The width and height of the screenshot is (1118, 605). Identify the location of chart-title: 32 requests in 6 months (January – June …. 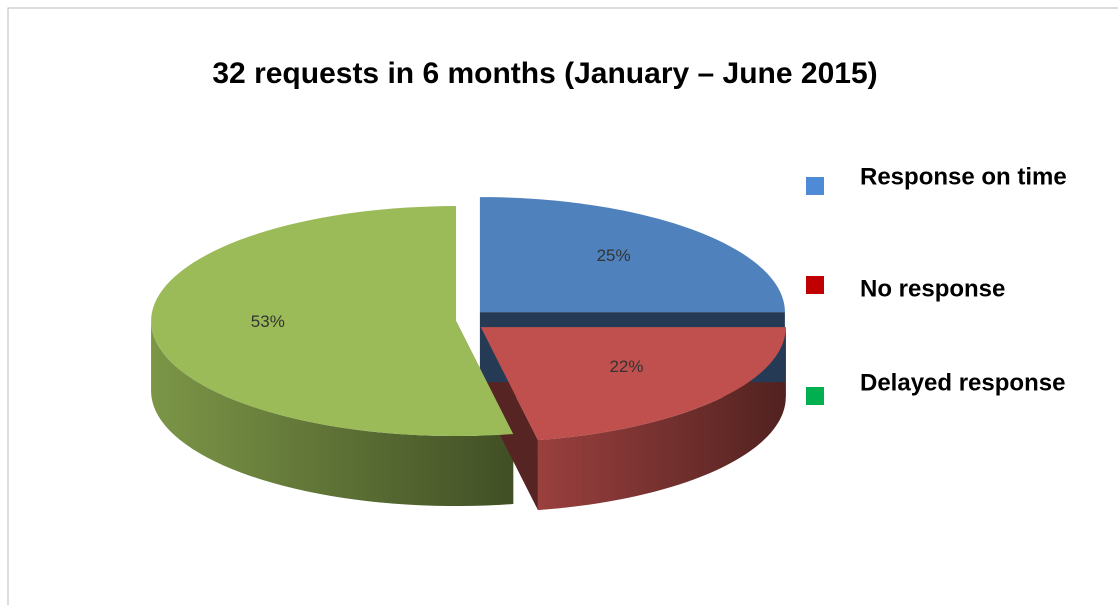
(544, 73).